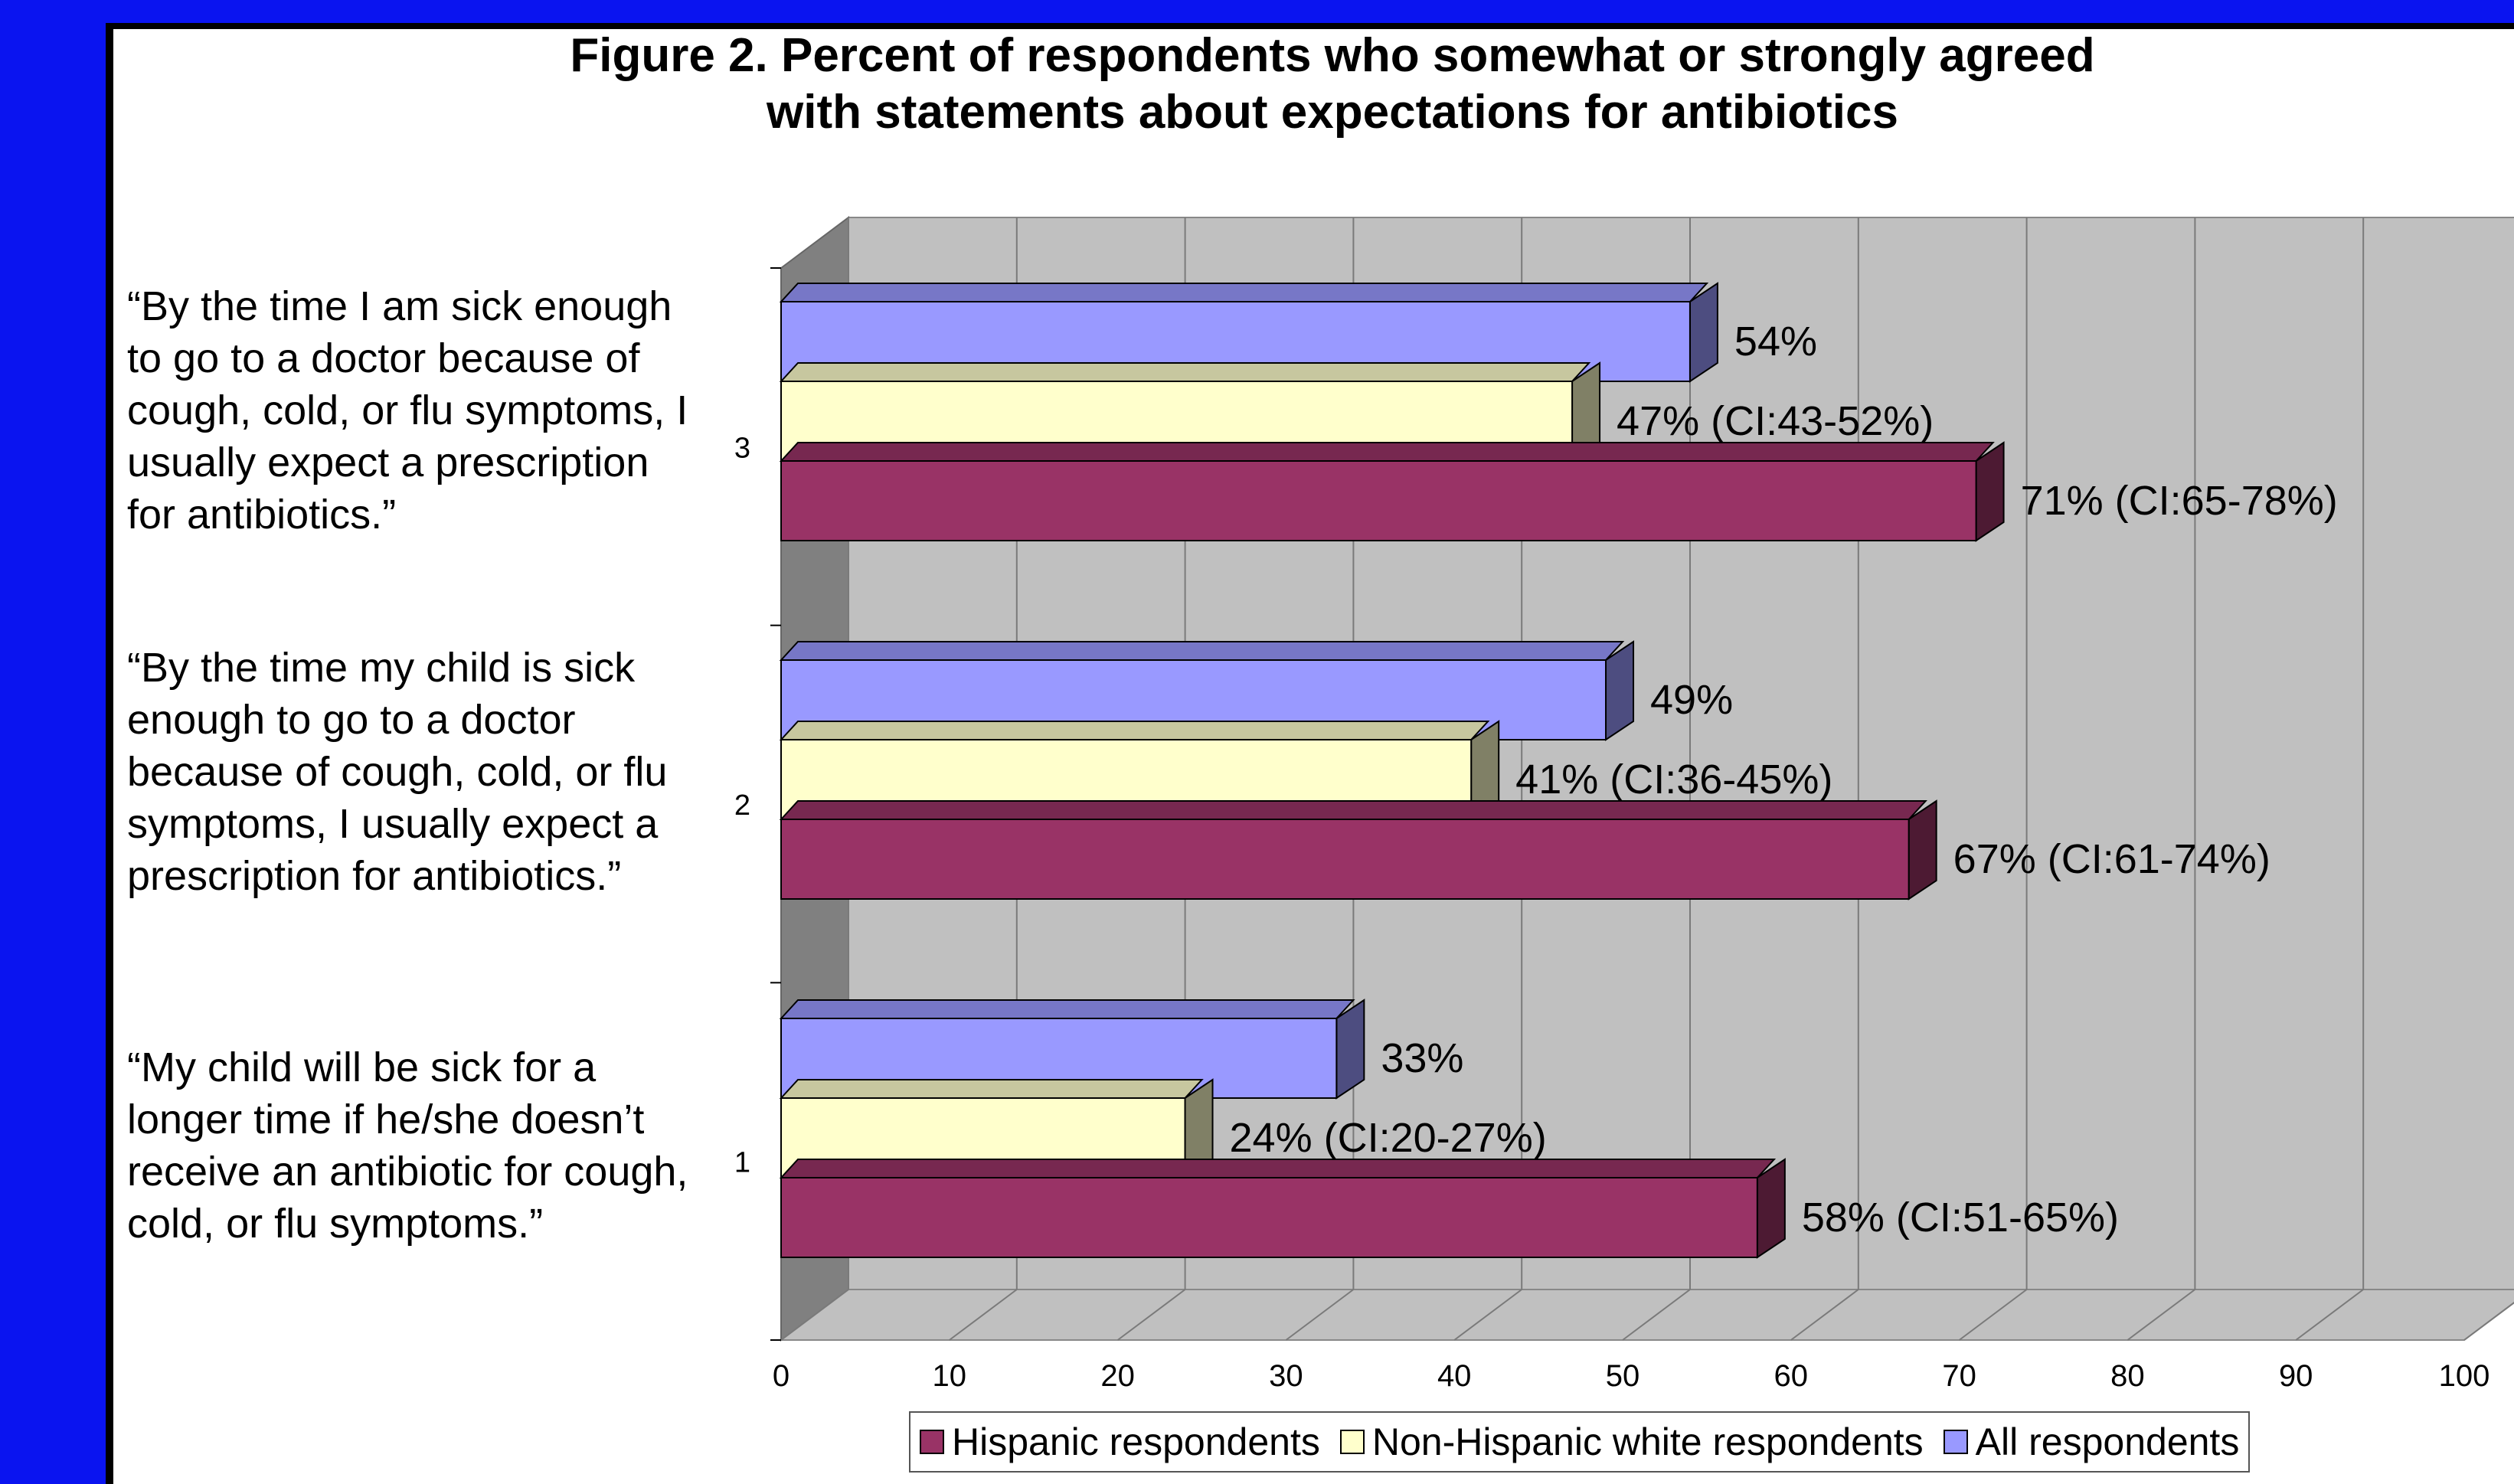  What do you see at coordinates (2296, 1376) in the screenshot?
I see `x-tick-label: 90` at bounding box center [2296, 1376].